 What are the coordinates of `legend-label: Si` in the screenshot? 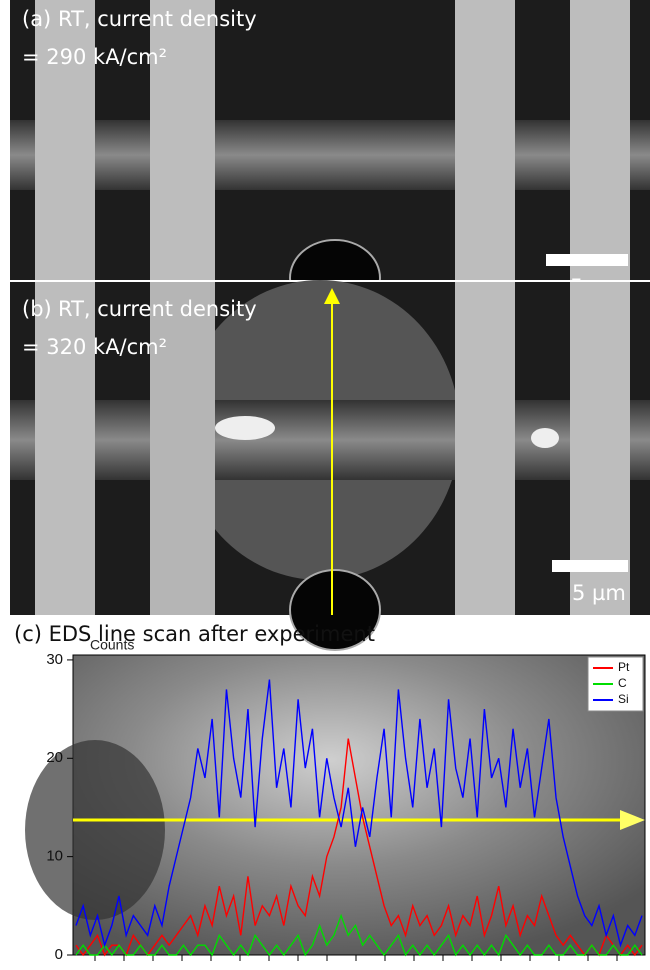 It's located at (623, 699).